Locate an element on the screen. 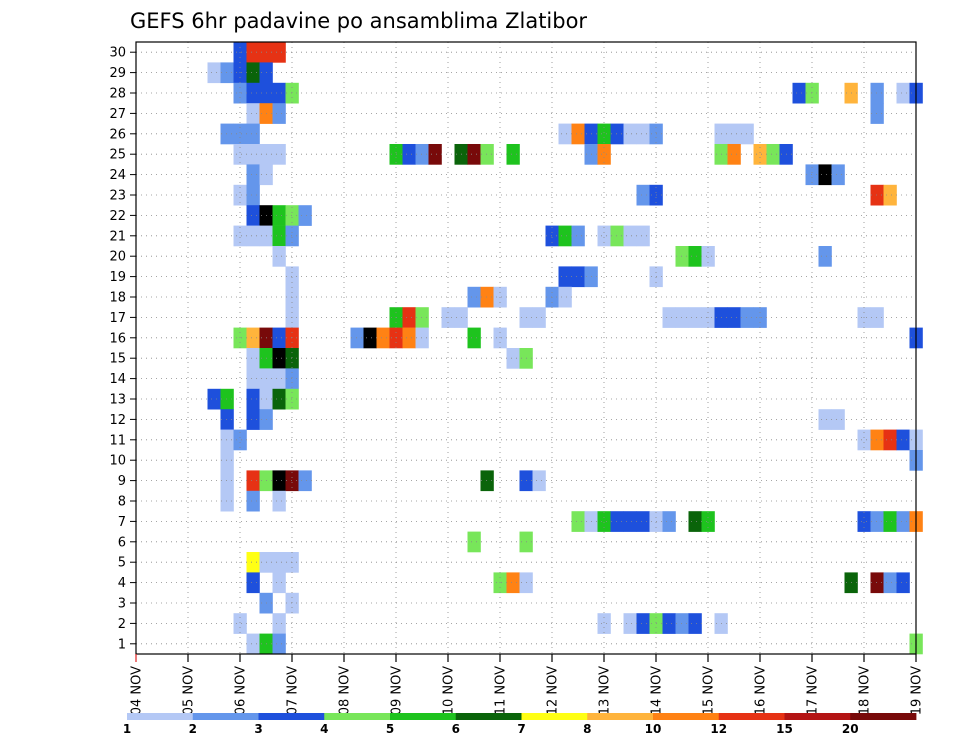 The width and height of the screenshot is (960, 742). y-tick-label: 1 is located at coordinates (122, 644).